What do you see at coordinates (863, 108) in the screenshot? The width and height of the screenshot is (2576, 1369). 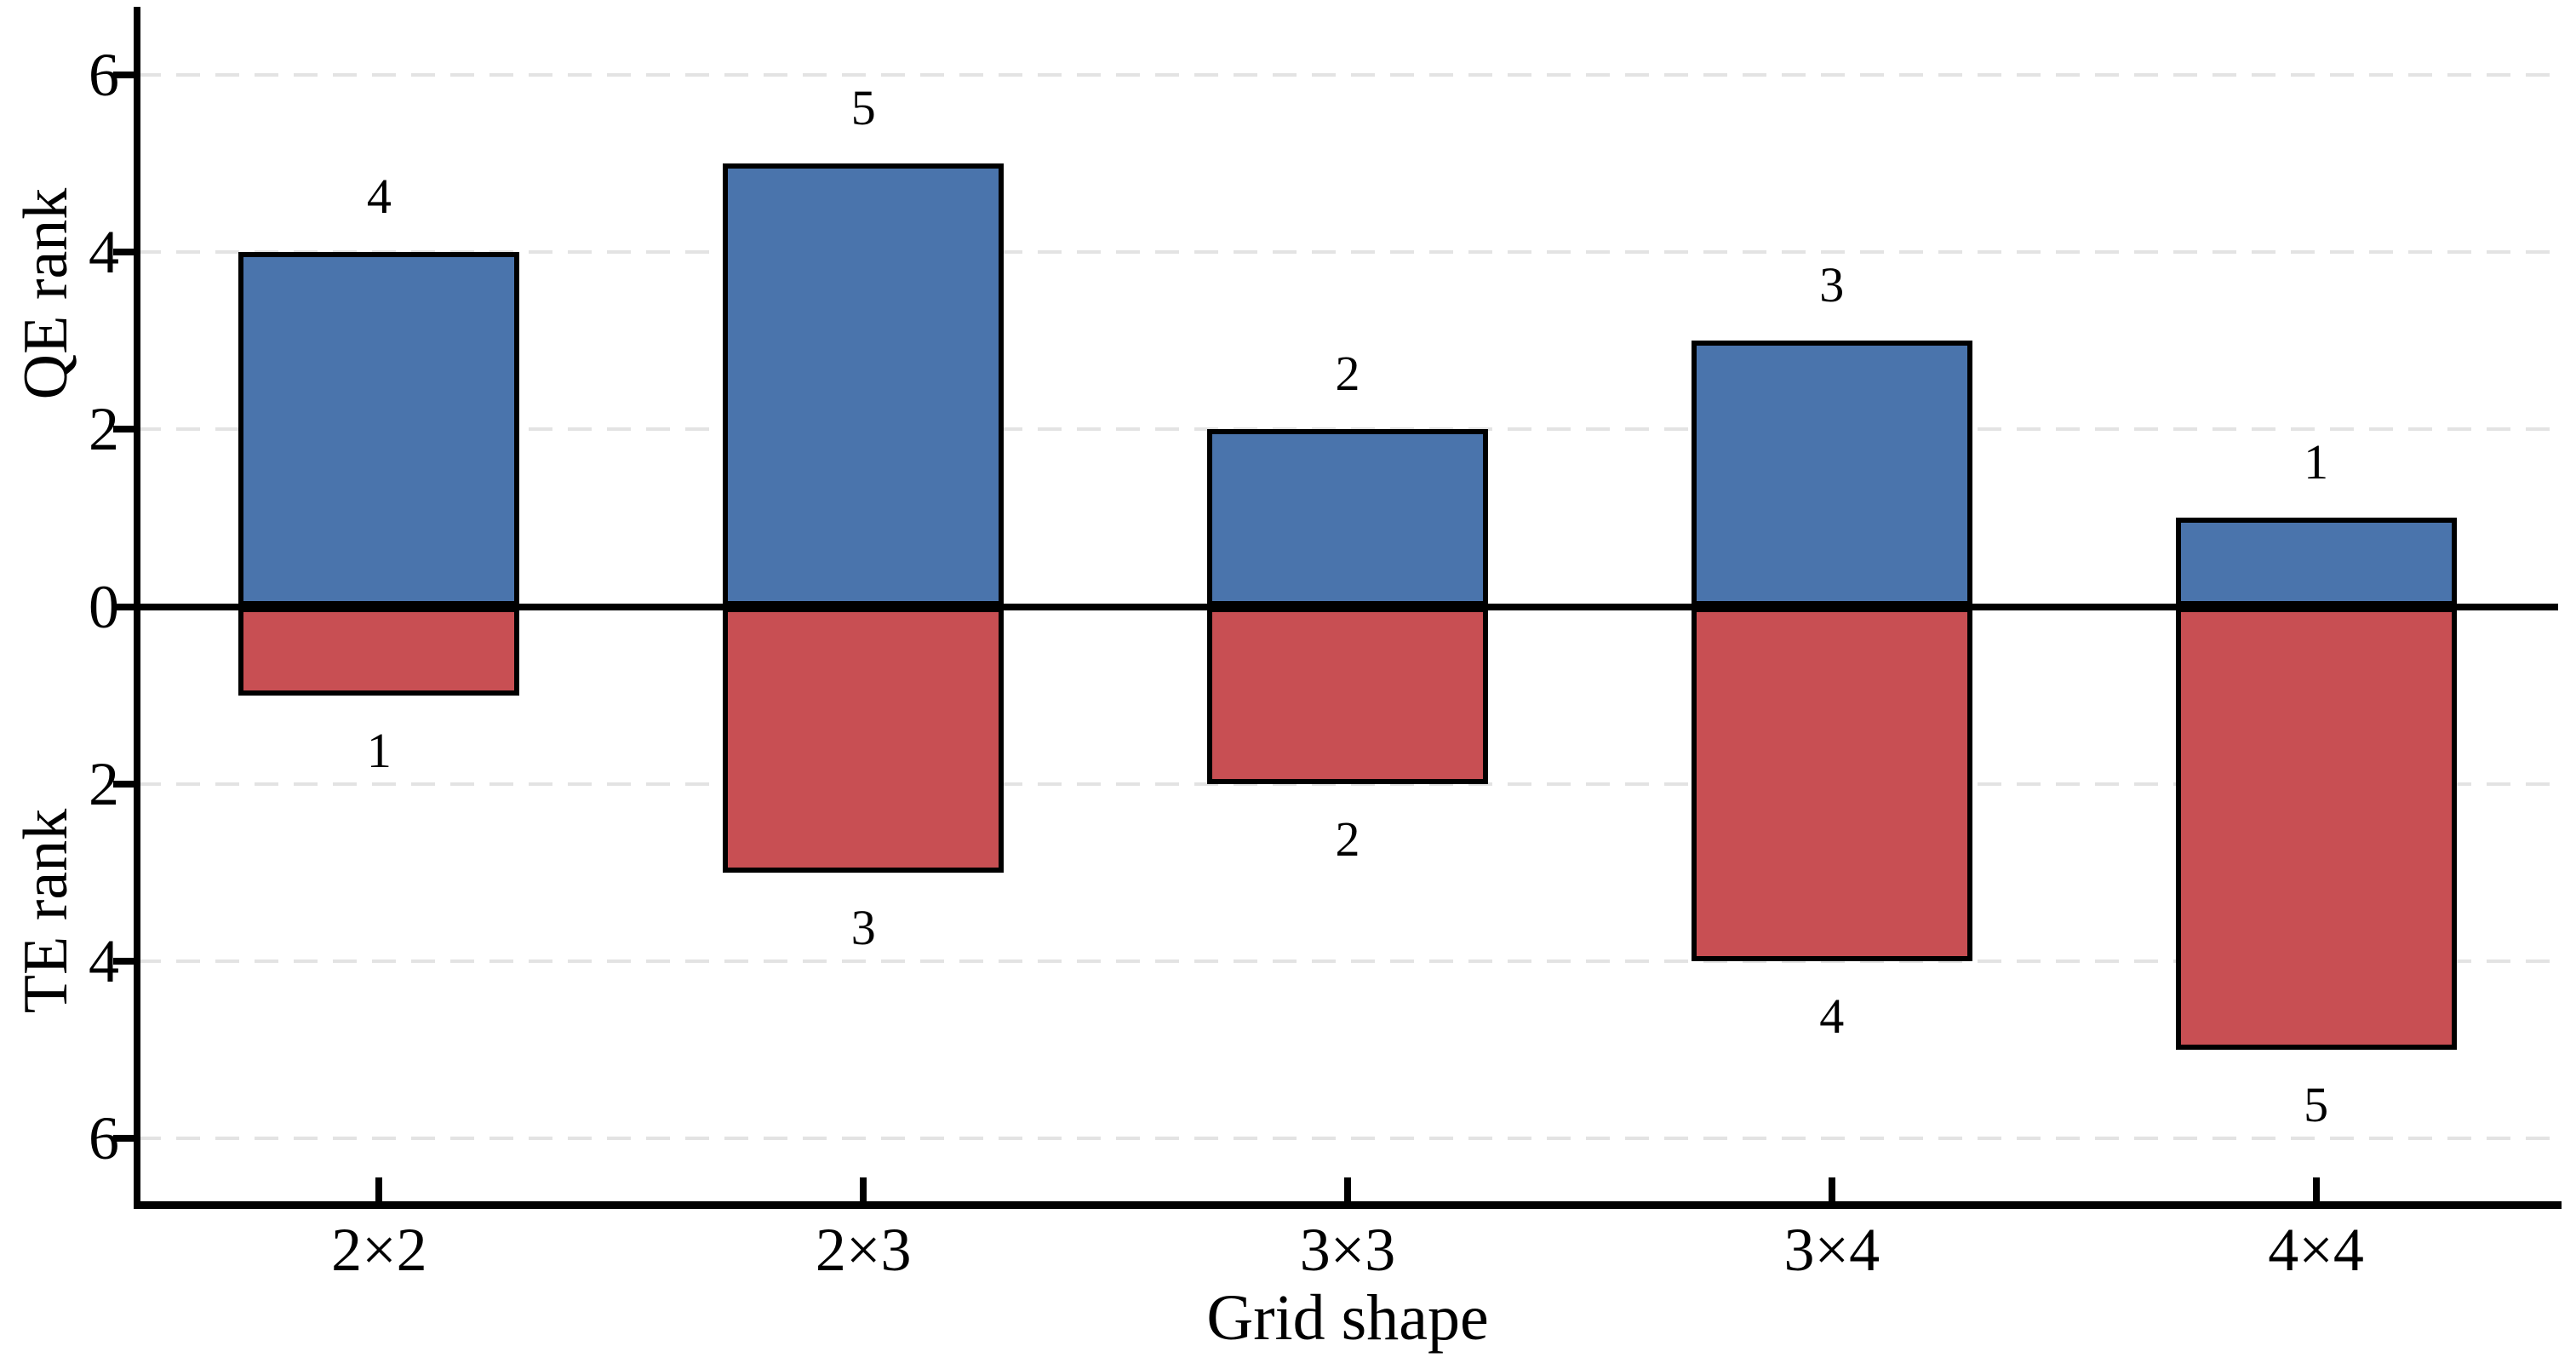 I see `qe-value-label: 5` at bounding box center [863, 108].